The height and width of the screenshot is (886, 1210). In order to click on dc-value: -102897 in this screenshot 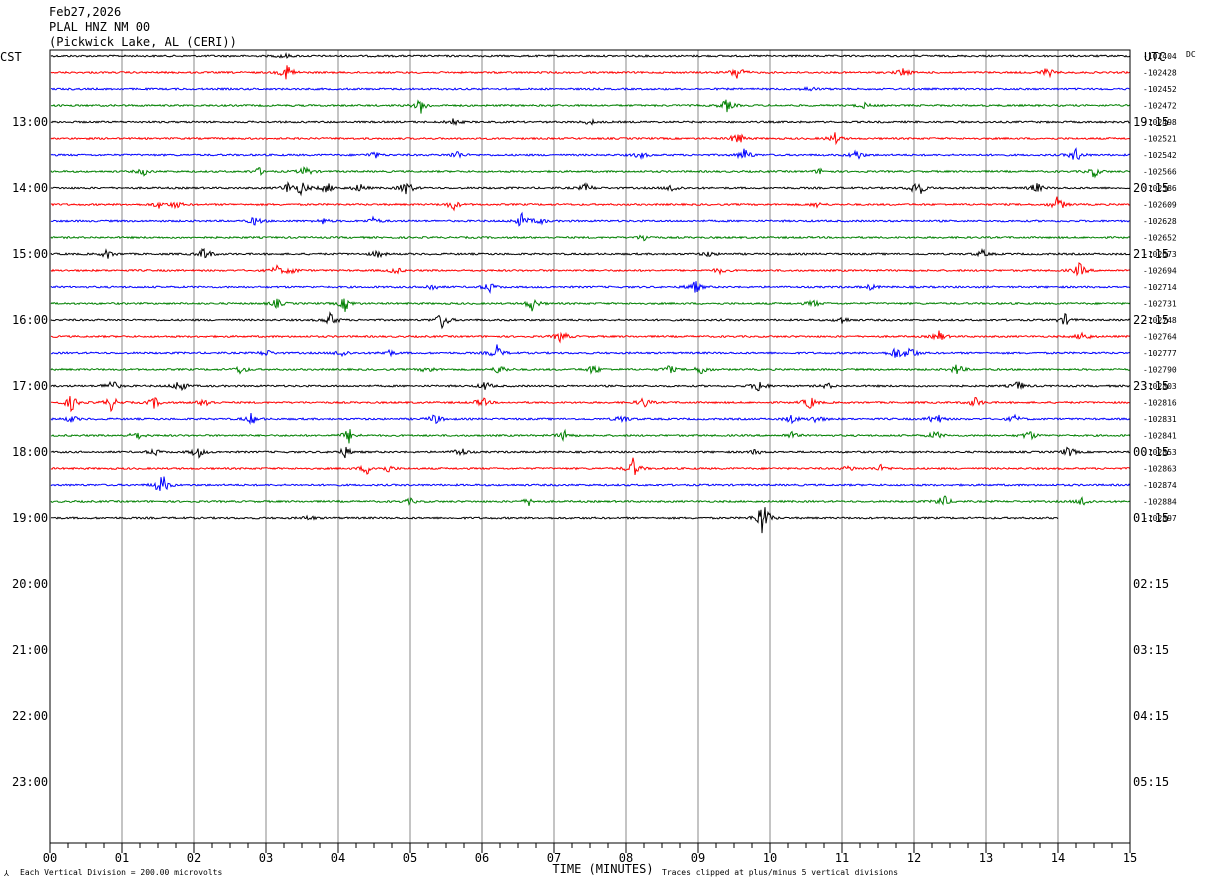, I will do `click(1160, 518)`.